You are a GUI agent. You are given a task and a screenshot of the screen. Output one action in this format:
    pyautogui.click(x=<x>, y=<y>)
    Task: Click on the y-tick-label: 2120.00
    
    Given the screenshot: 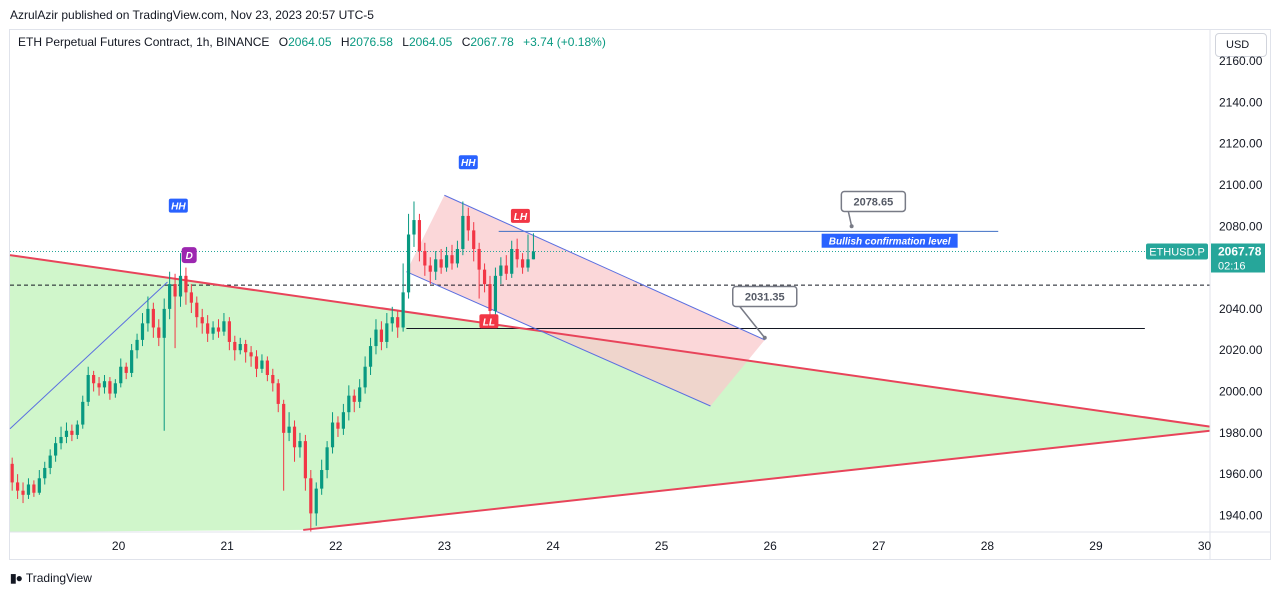 What is the action you would take?
    pyautogui.click(x=1241, y=144)
    